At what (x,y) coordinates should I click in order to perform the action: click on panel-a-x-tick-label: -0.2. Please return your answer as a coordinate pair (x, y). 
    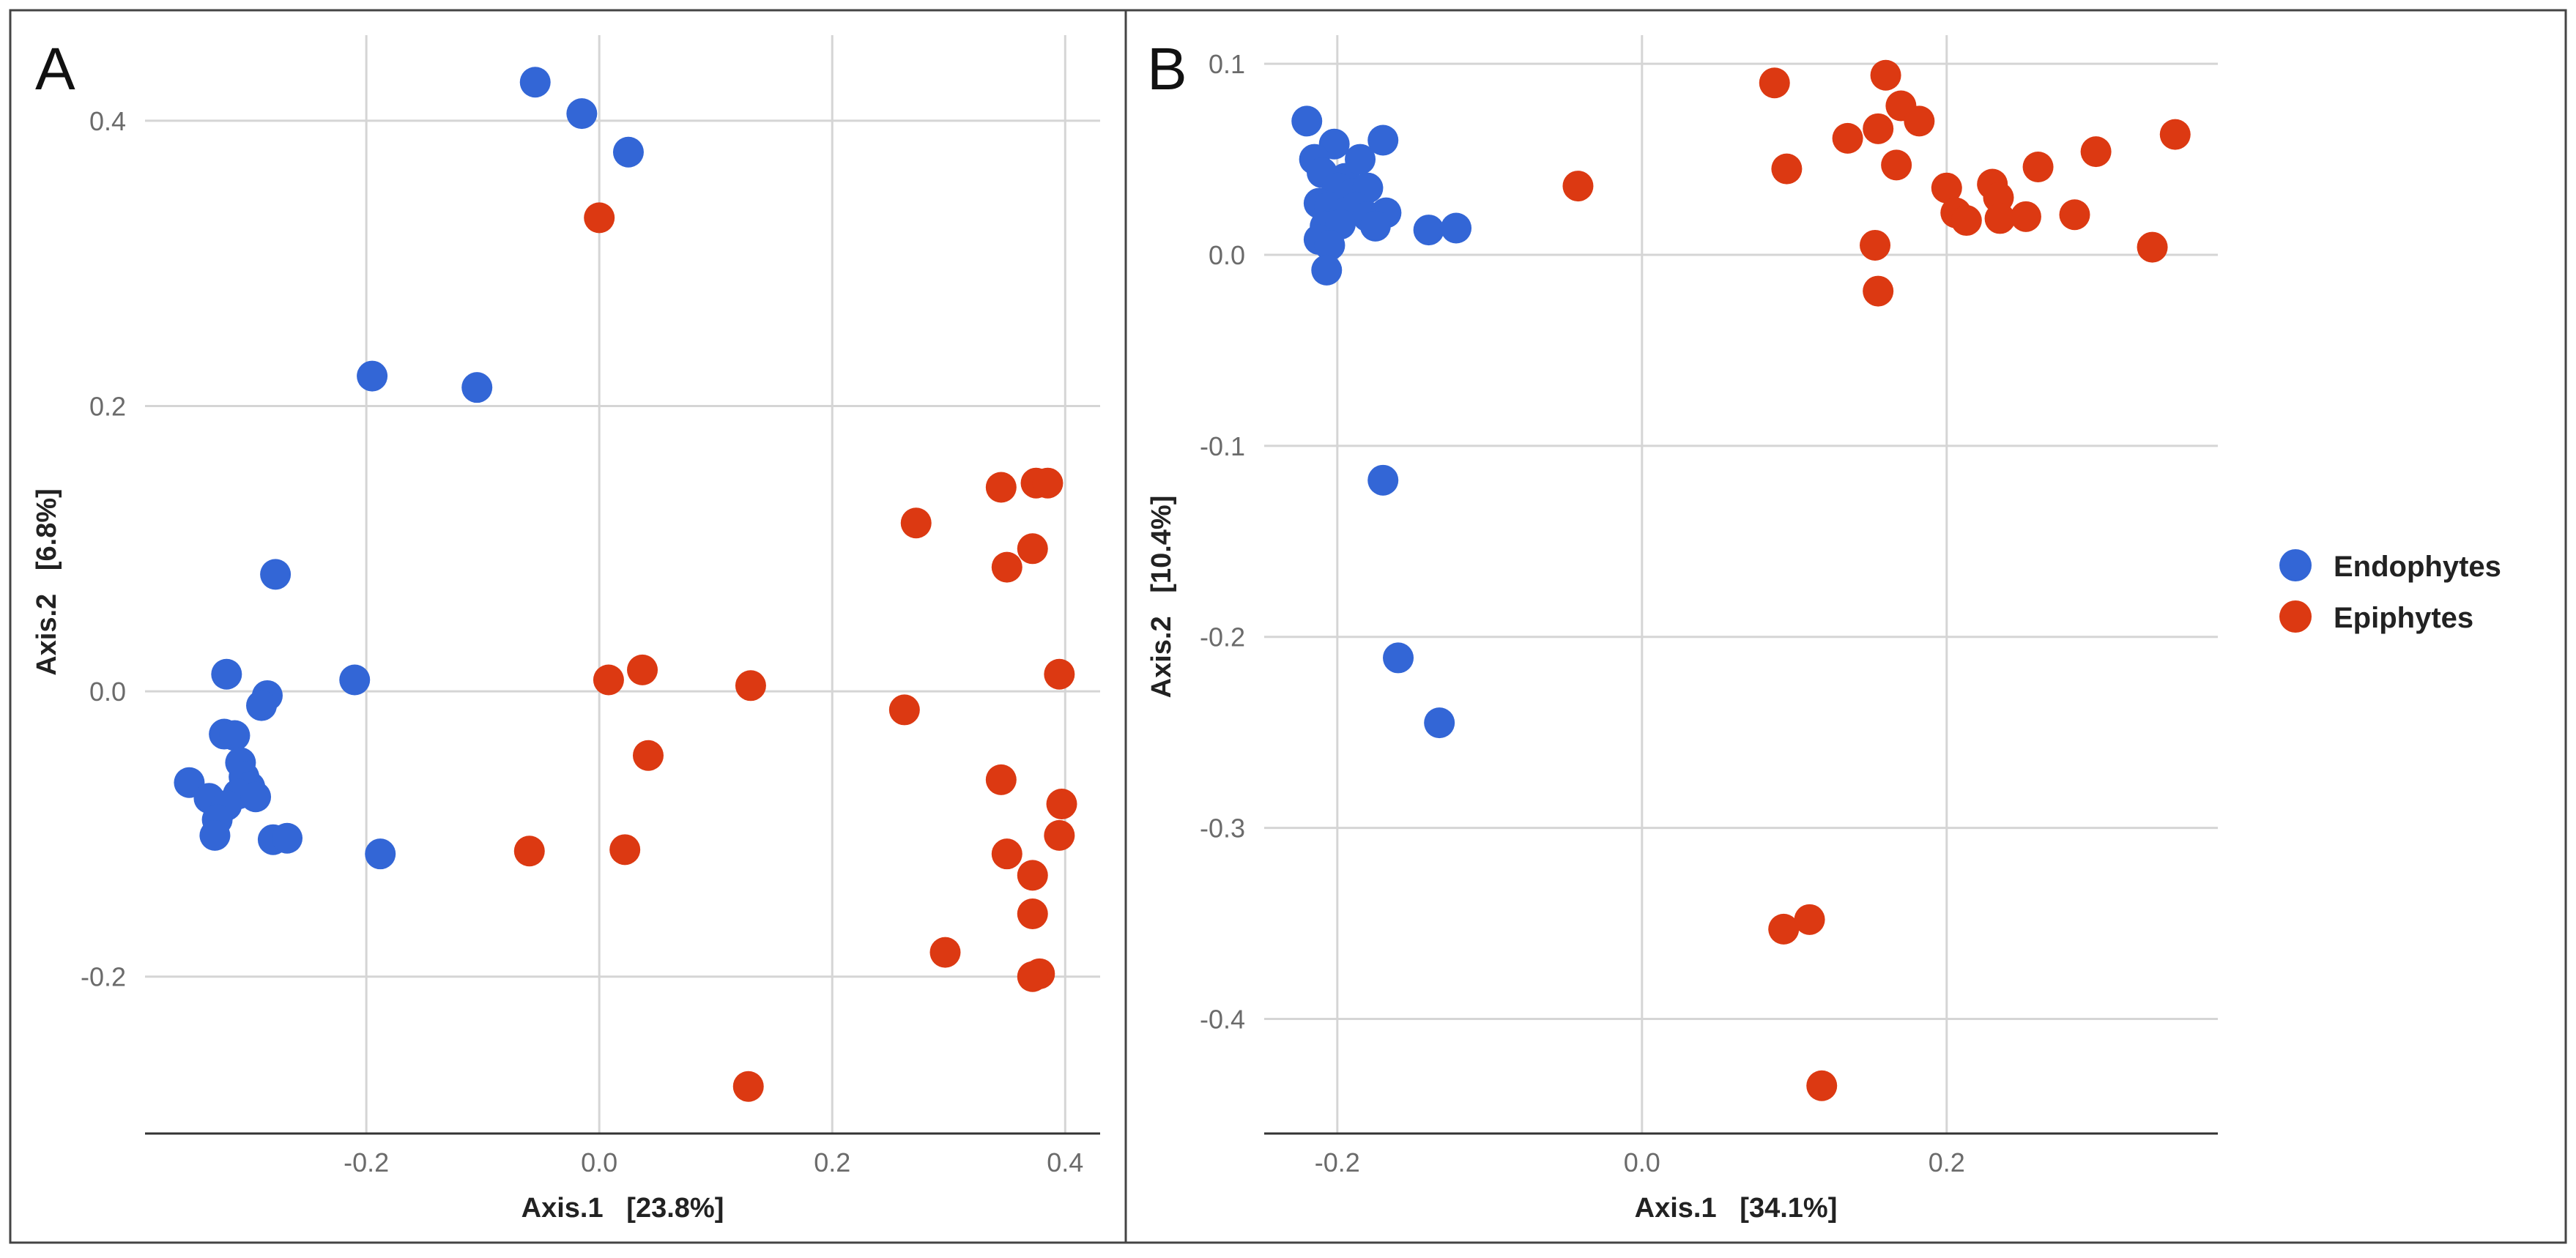
    Looking at the image, I should click on (366, 1162).